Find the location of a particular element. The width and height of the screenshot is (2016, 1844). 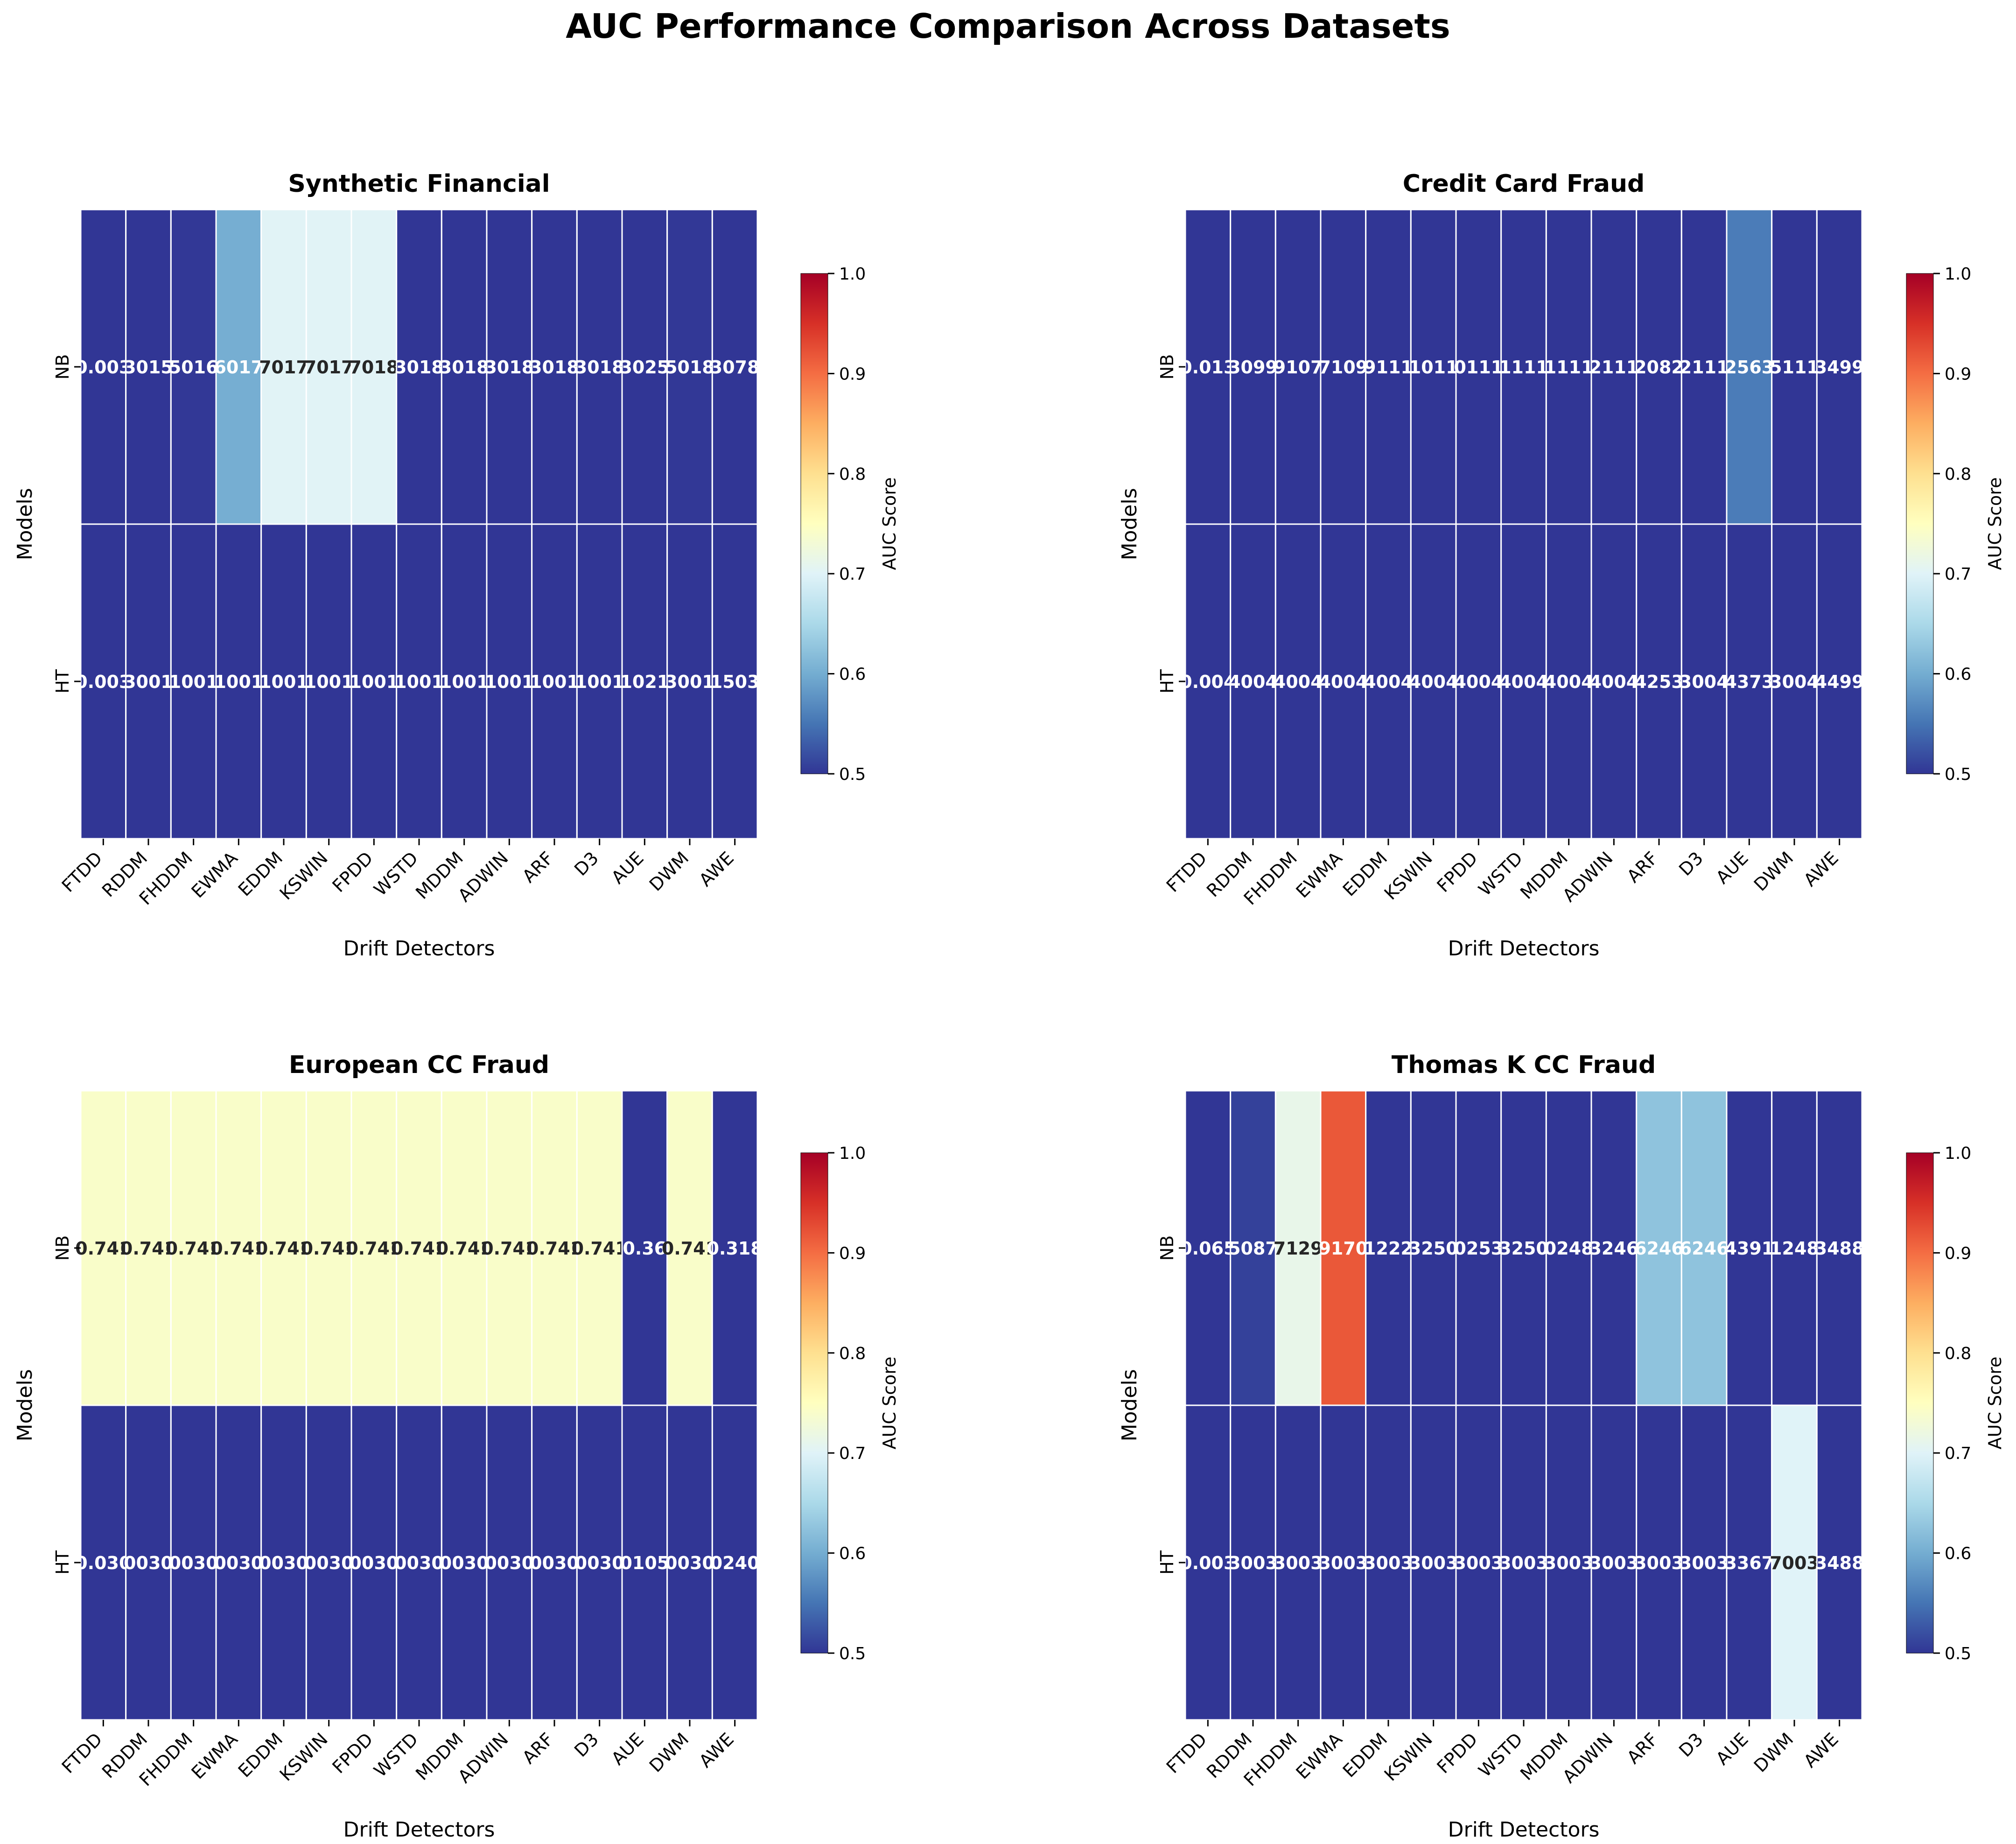

colorbar-tick-label: 1.0 is located at coordinates (1958, 274).